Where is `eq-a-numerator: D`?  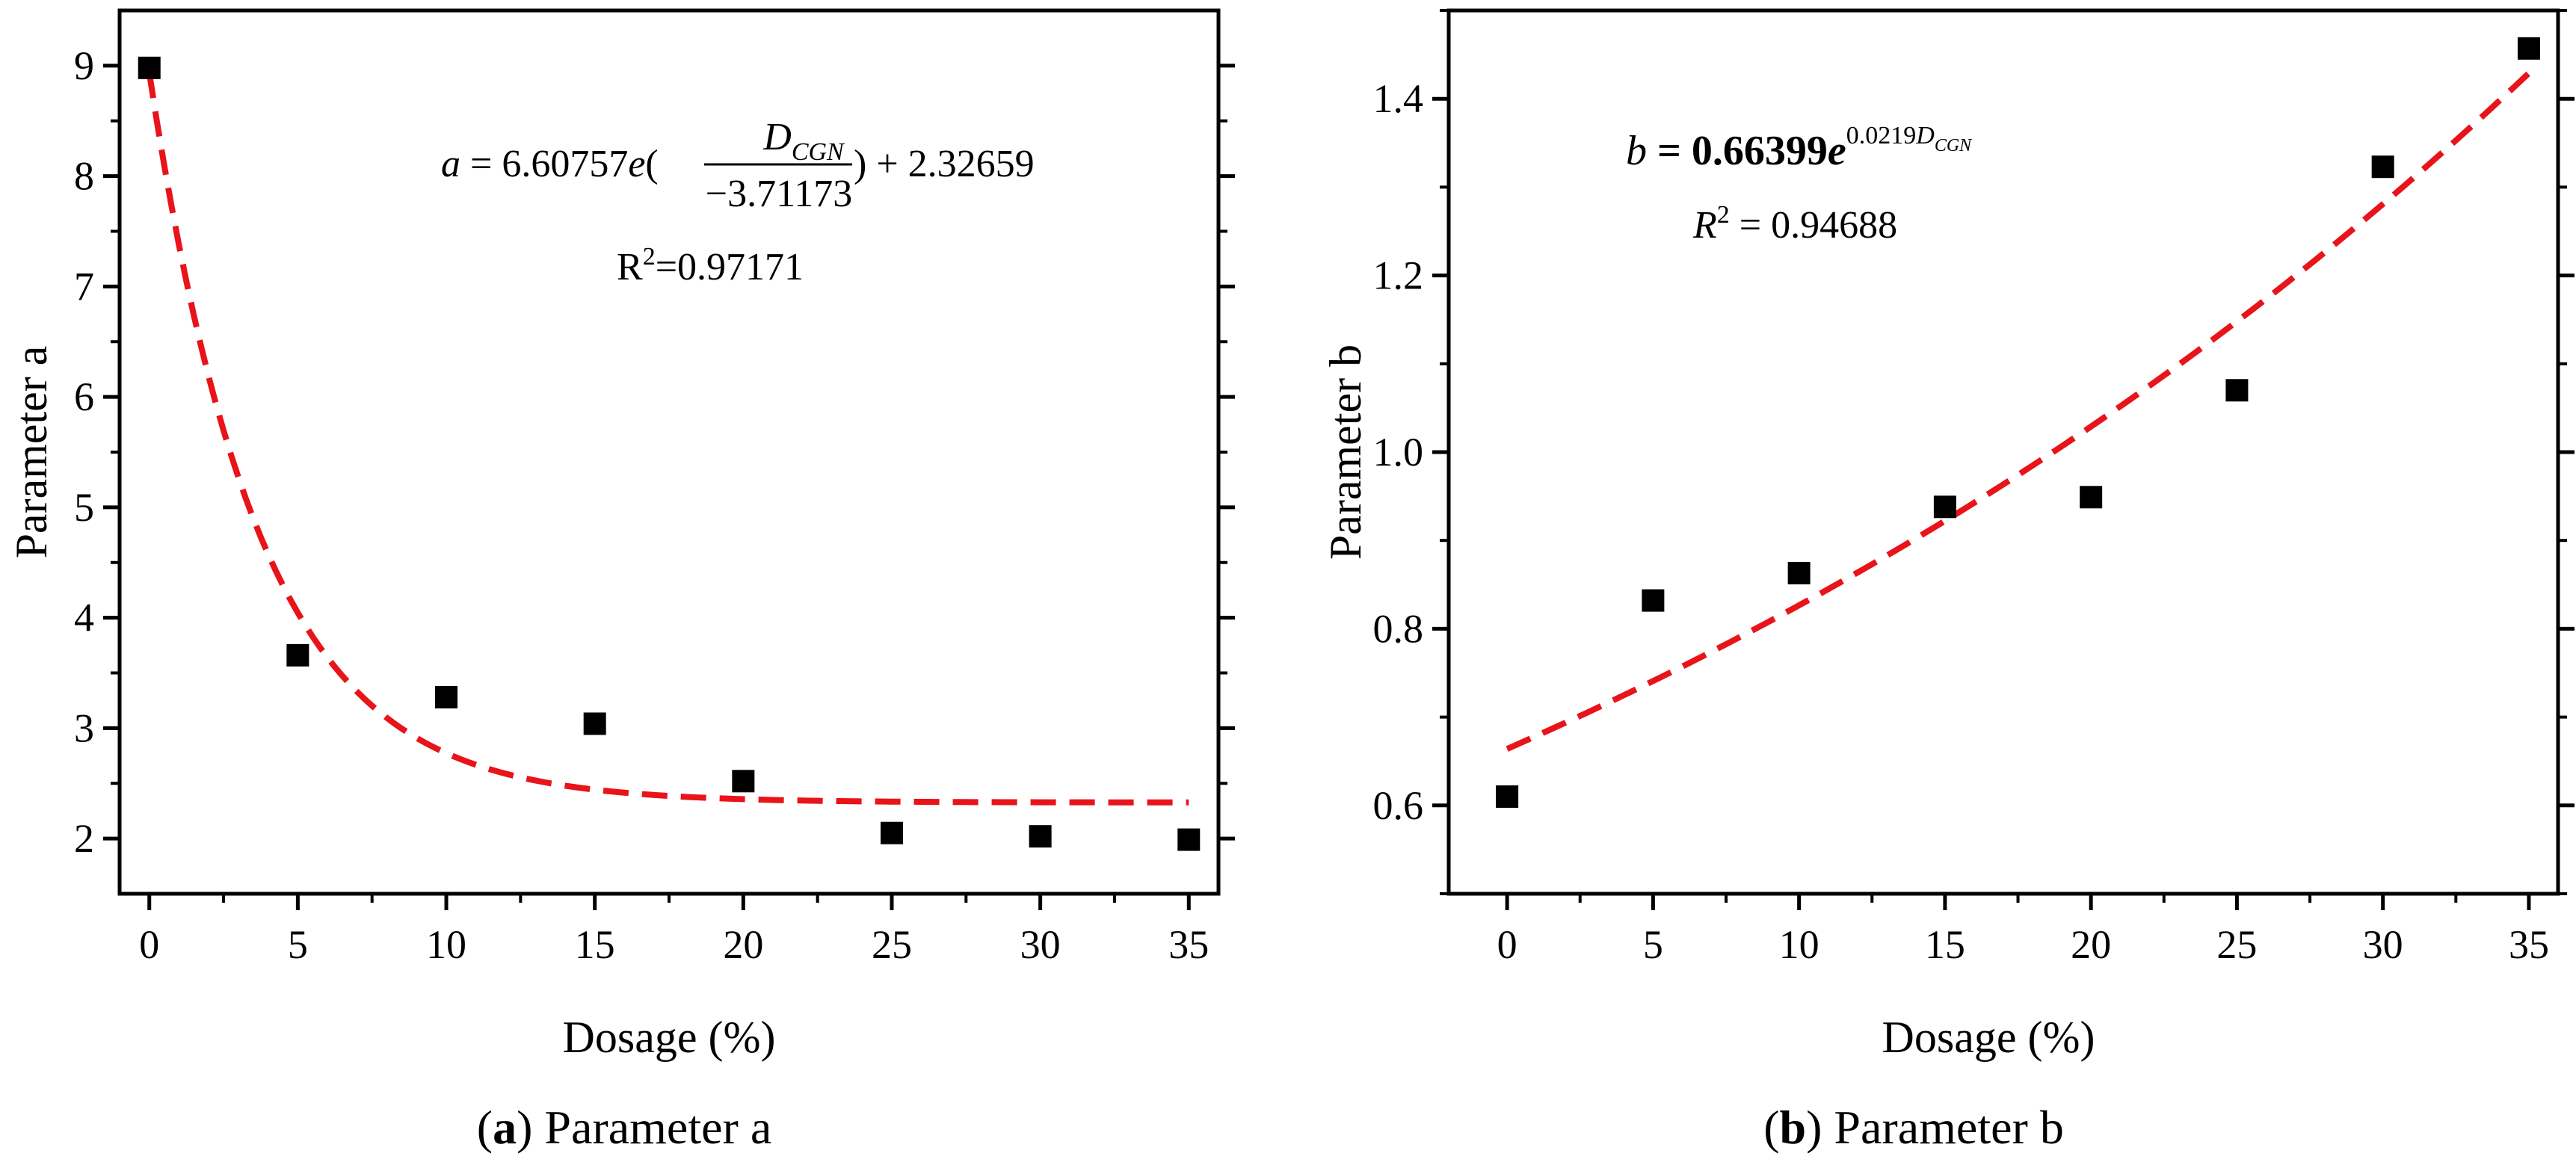 eq-a-numerator: D is located at coordinates (777, 137).